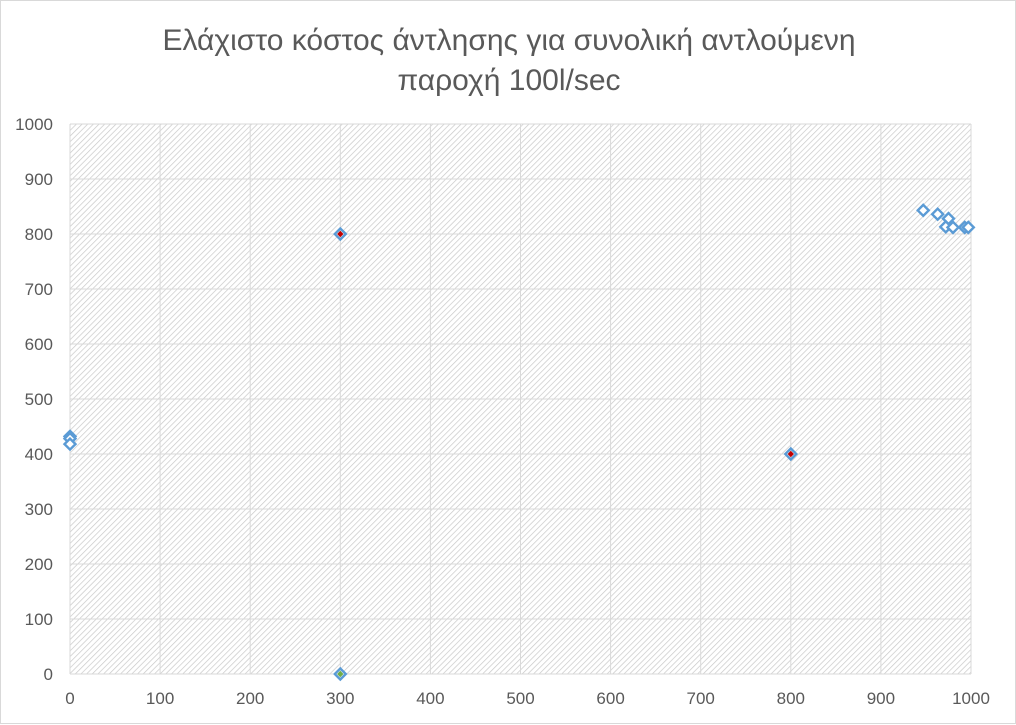  I want to click on y-tick-label: 600, so click(39, 344).